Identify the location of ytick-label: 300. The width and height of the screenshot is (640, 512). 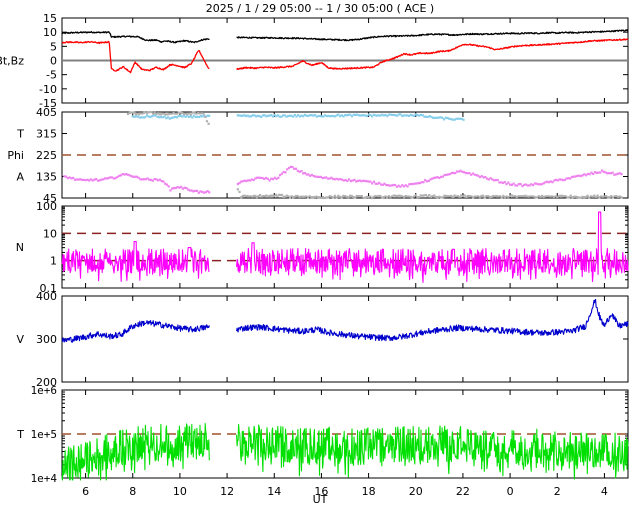
(46, 339).